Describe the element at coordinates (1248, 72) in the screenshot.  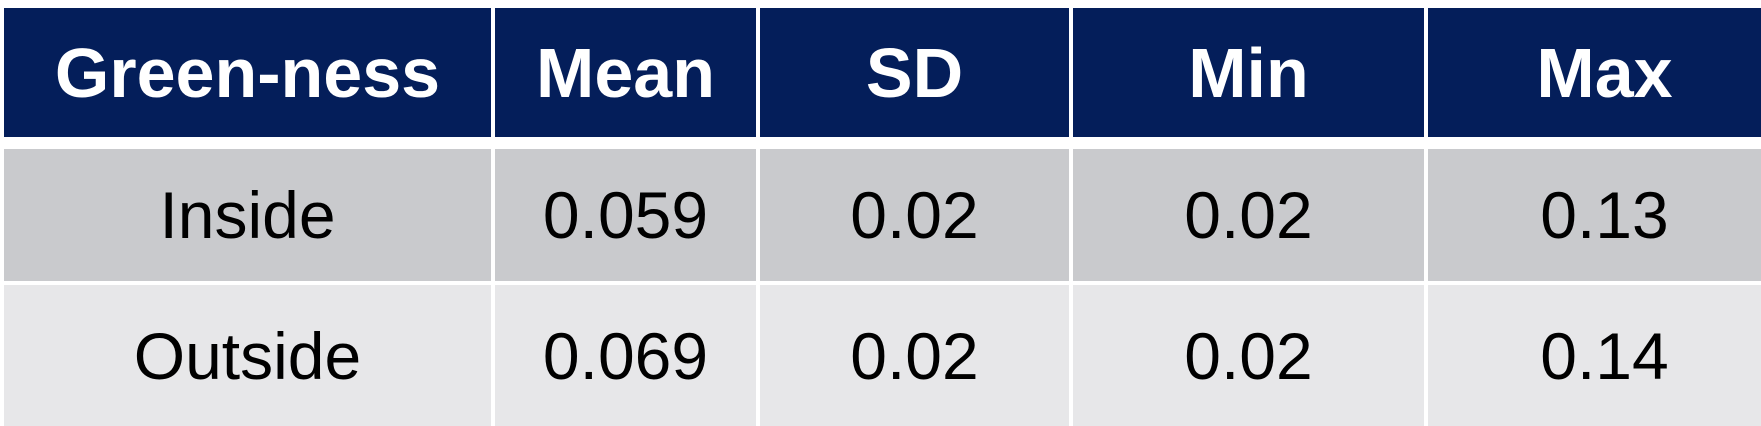
I see `header-cell-min: Min` at that location.